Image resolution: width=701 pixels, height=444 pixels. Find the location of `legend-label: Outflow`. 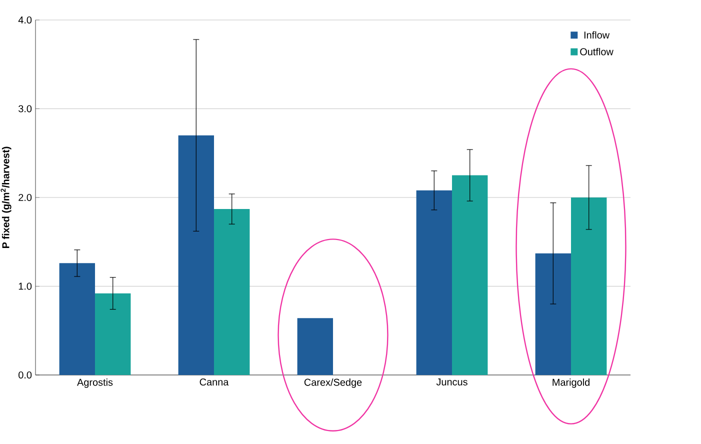

legend-label: Outflow is located at coordinates (597, 52).